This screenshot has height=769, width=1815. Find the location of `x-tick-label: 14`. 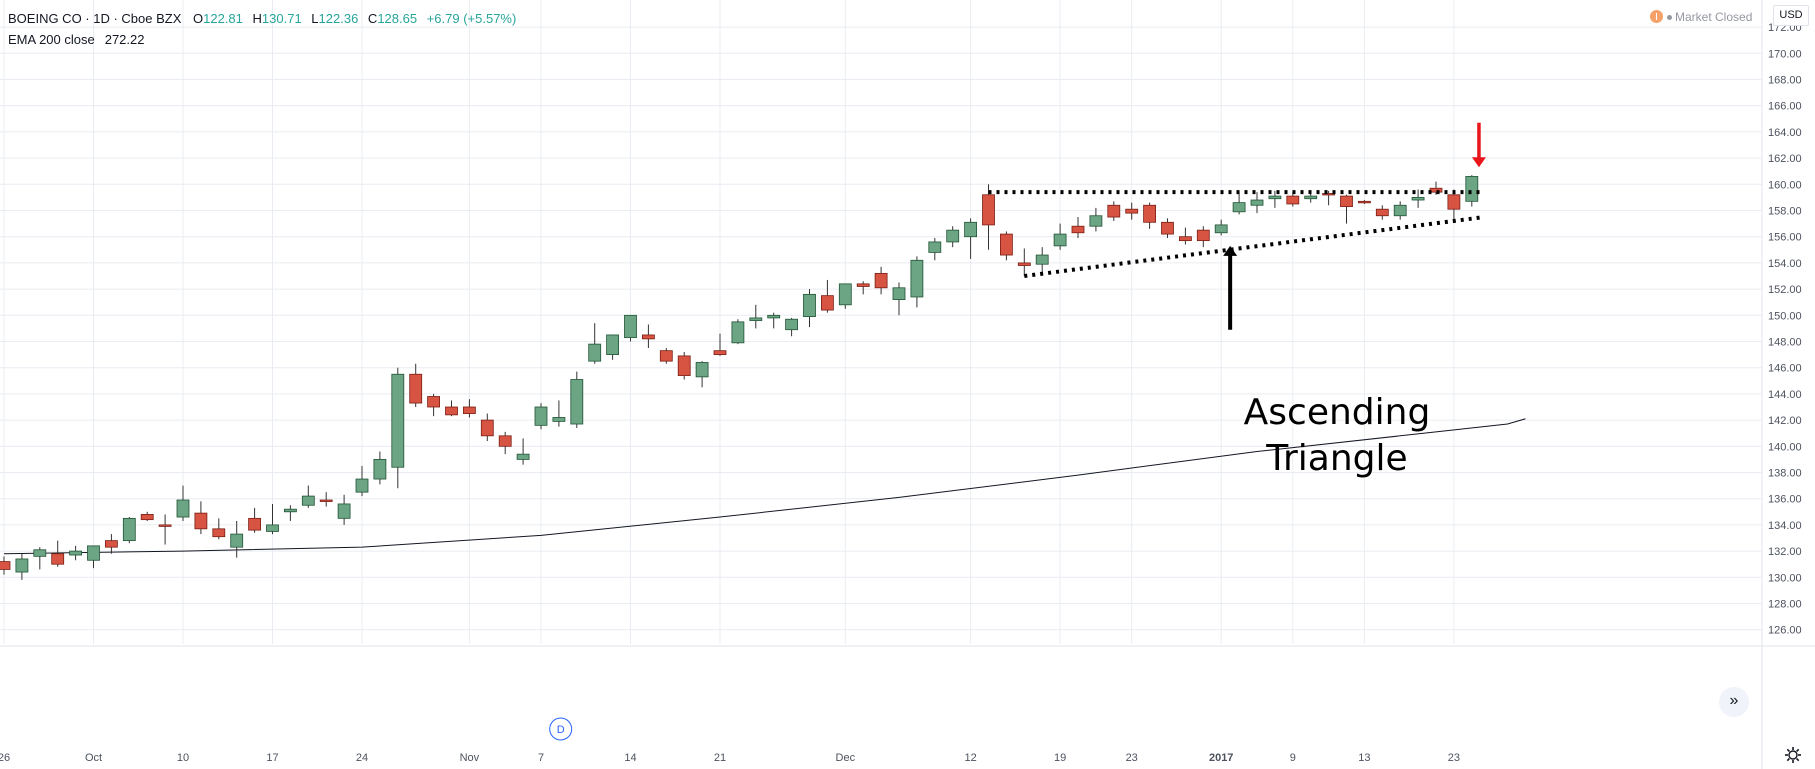

x-tick-label: 14 is located at coordinates (630, 758).